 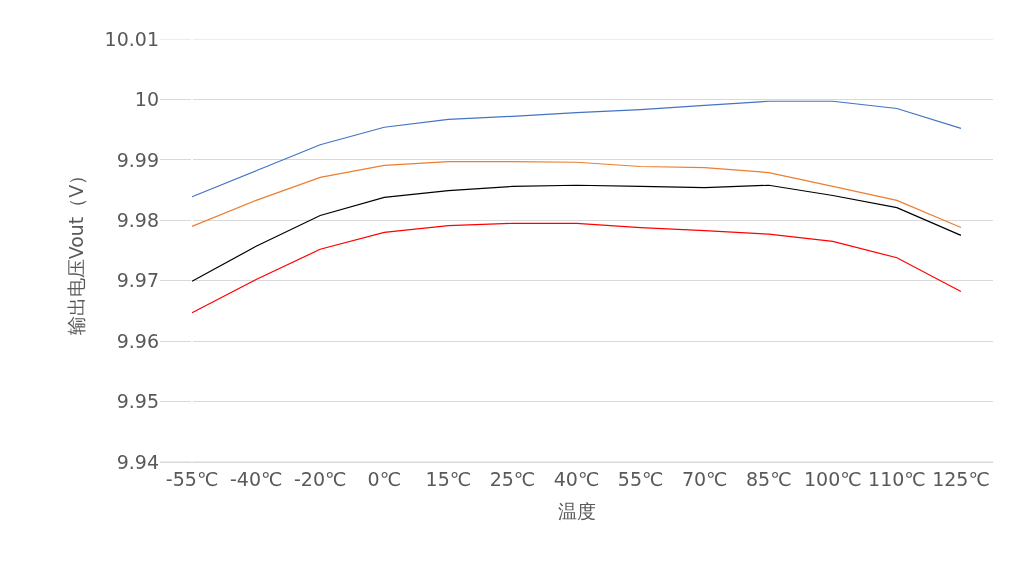 I want to click on x-tick-label: 15℃, so click(x=448, y=478).